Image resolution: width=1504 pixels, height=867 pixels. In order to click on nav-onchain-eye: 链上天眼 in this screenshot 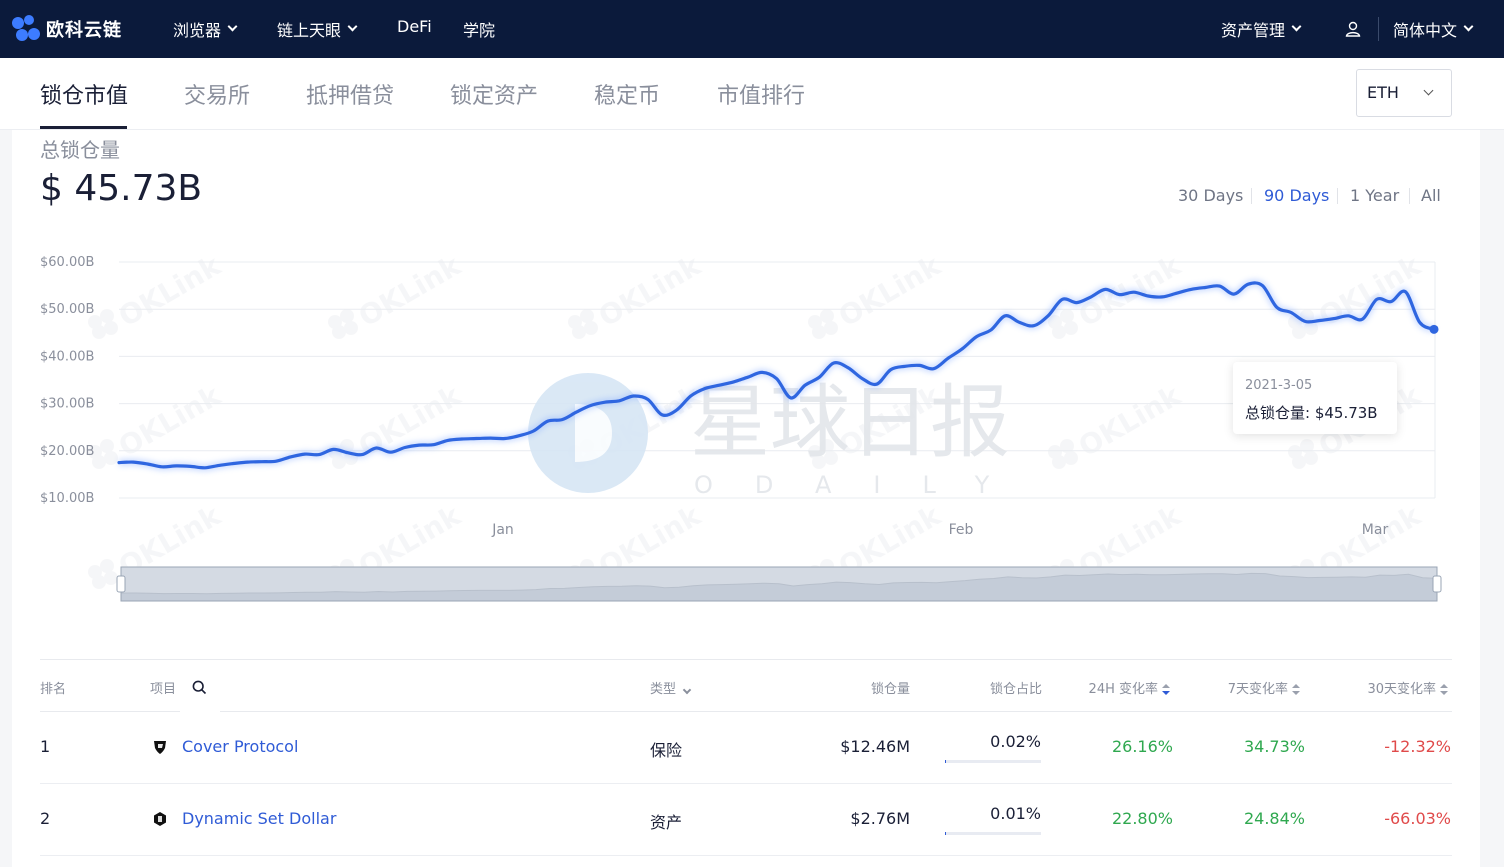, I will do `click(317, 29)`.